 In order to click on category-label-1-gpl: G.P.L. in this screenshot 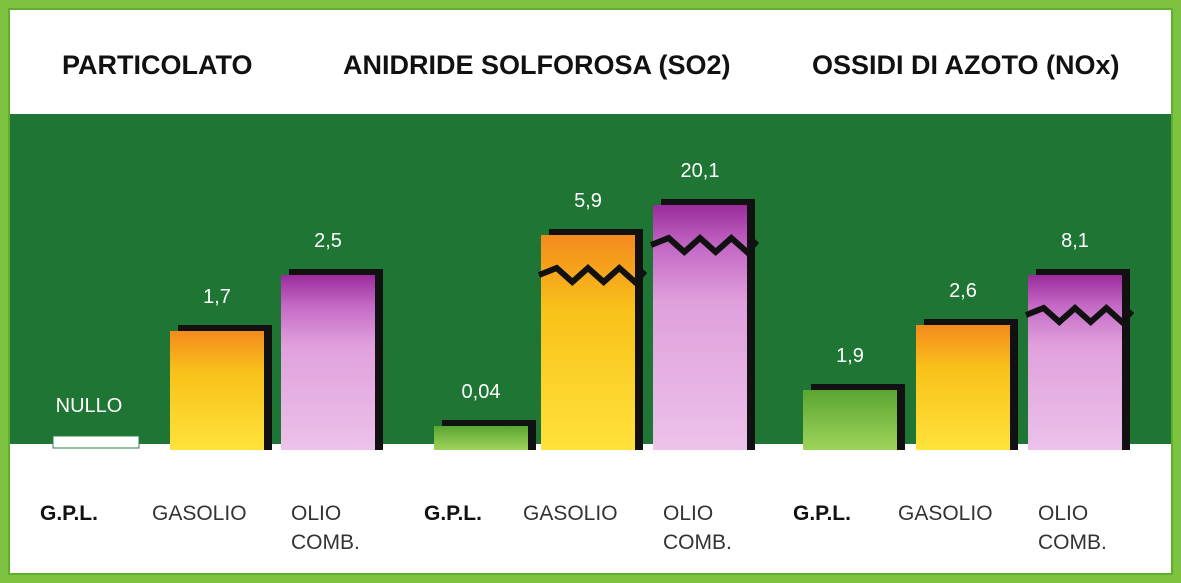, I will do `click(69, 513)`.